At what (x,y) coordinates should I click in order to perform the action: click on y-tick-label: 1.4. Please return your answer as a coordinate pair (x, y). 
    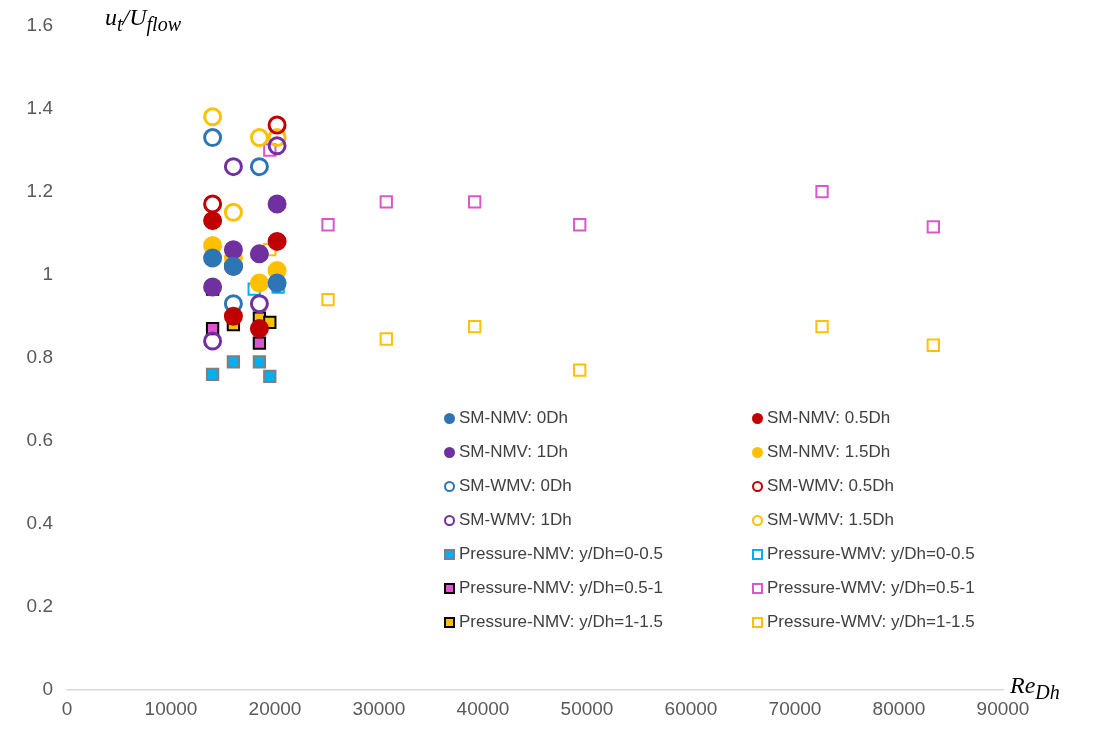
    Looking at the image, I should click on (40, 107).